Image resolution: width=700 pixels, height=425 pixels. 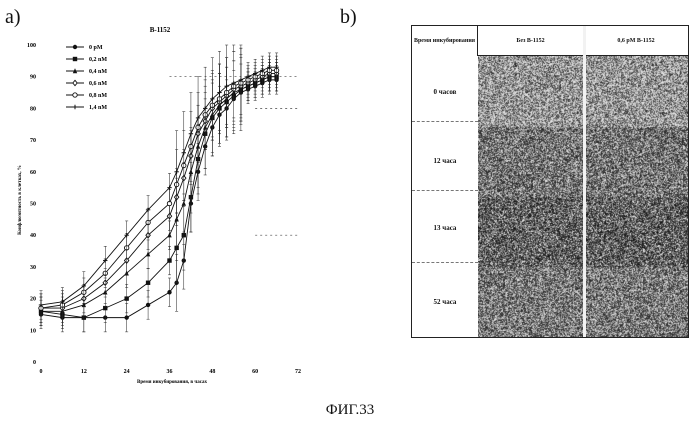 What do you see at coordinates (41, 372) in the screenshot?
I see `x-tick-label: 0` at bounding box center [41, 372].